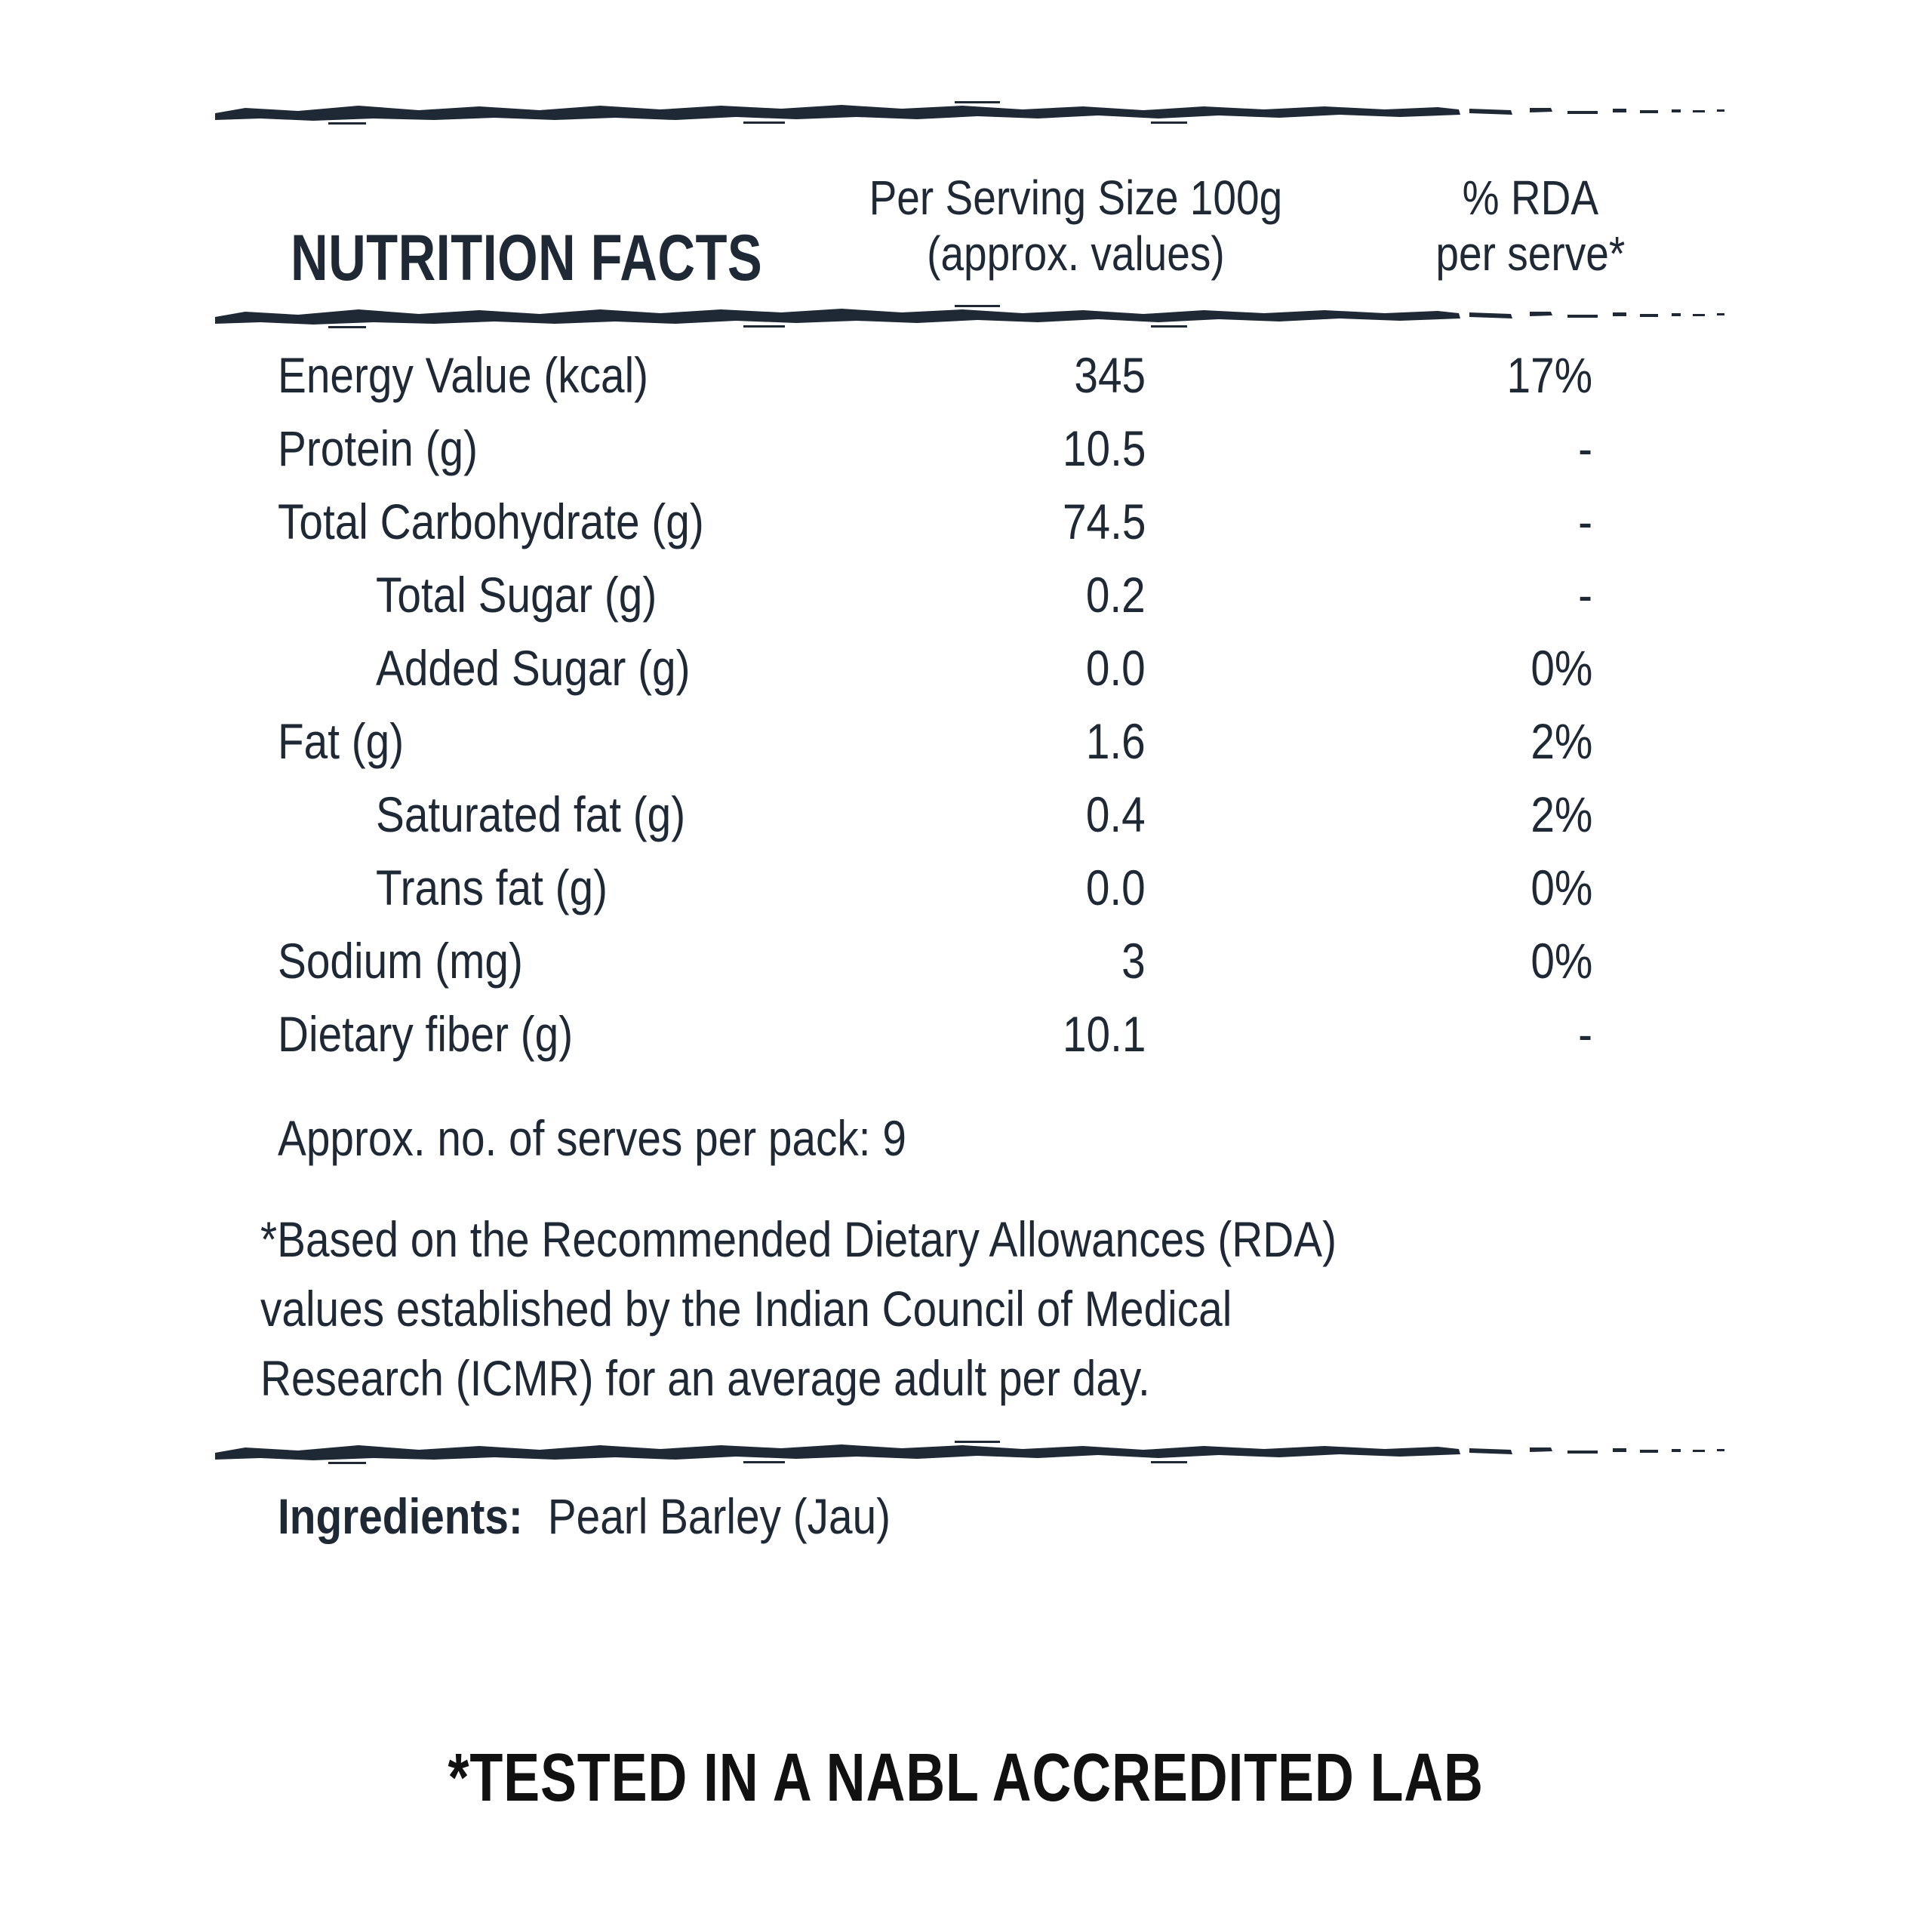  What do you see at coordinates (1530, 198) in the screenshot?
I see `rda-header-line1: % RDA` at bounding box center [1530, 198].